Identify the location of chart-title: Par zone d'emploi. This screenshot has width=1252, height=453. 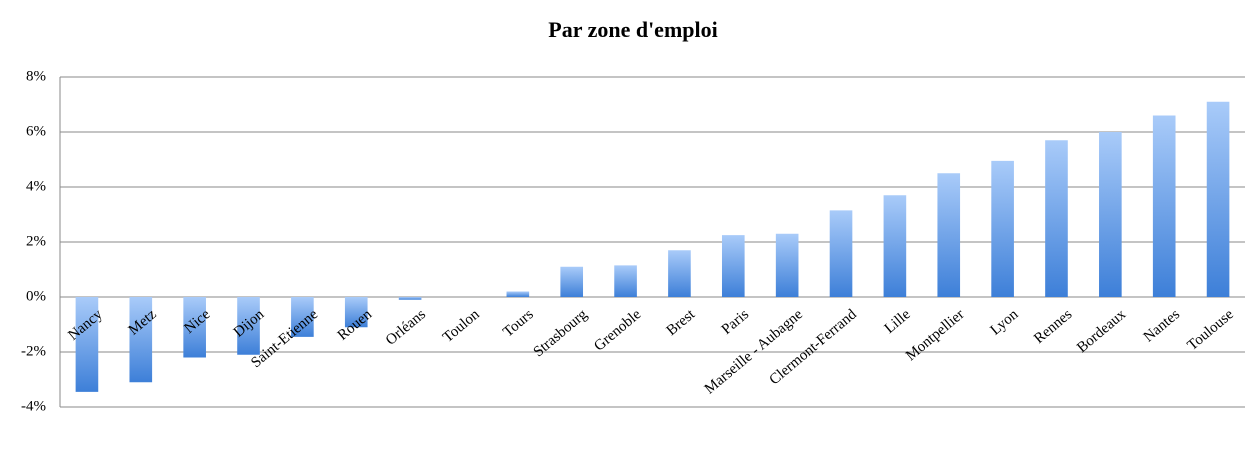
(632, 29).